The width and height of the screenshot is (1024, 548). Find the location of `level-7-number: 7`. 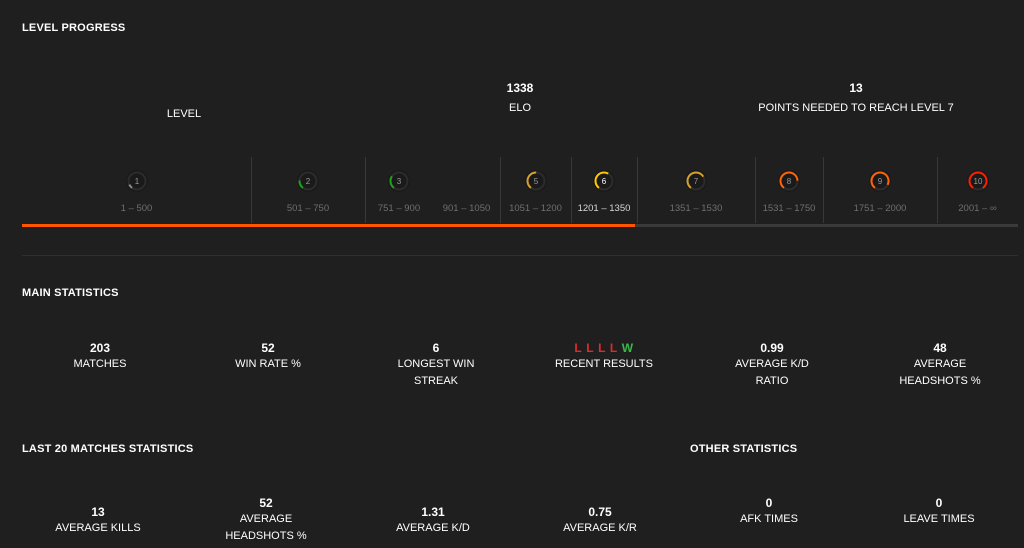

level-7-number: 7 is located at coordinates (696, 181).